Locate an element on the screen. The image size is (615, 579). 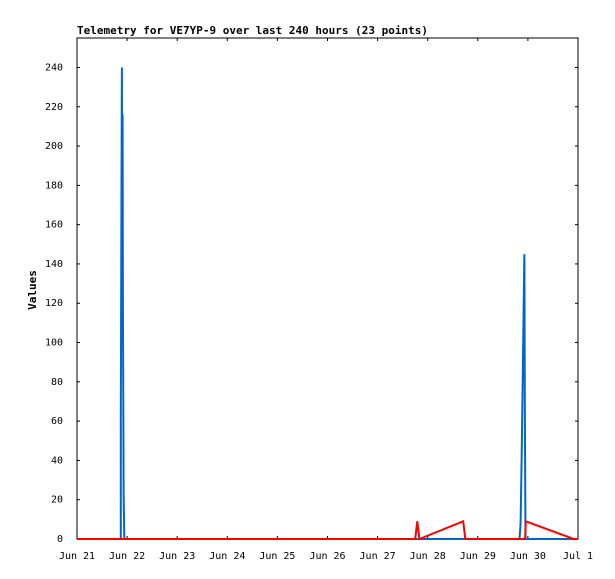
x-tick-label: Jun 26 is located at coordinates (327, 556).